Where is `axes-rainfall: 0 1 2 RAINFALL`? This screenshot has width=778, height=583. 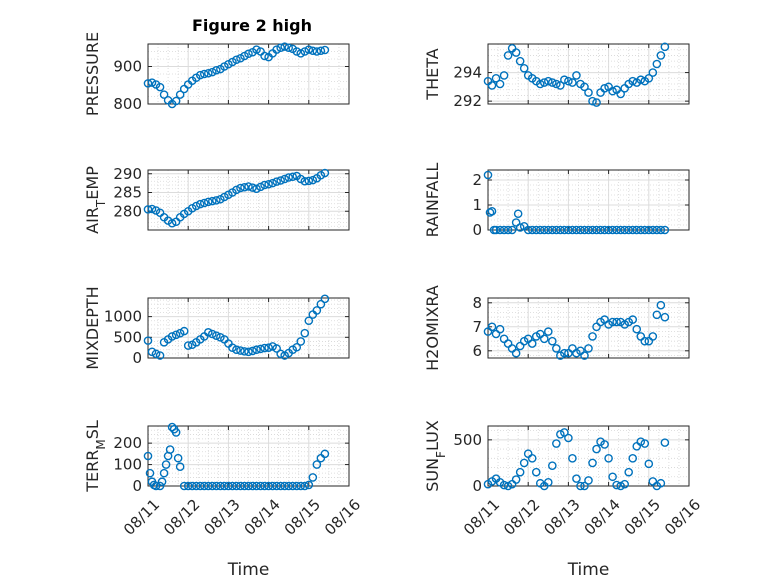
axes-rainfall: 0 1 2 RAINFALL is located at coordinates (556, 201).